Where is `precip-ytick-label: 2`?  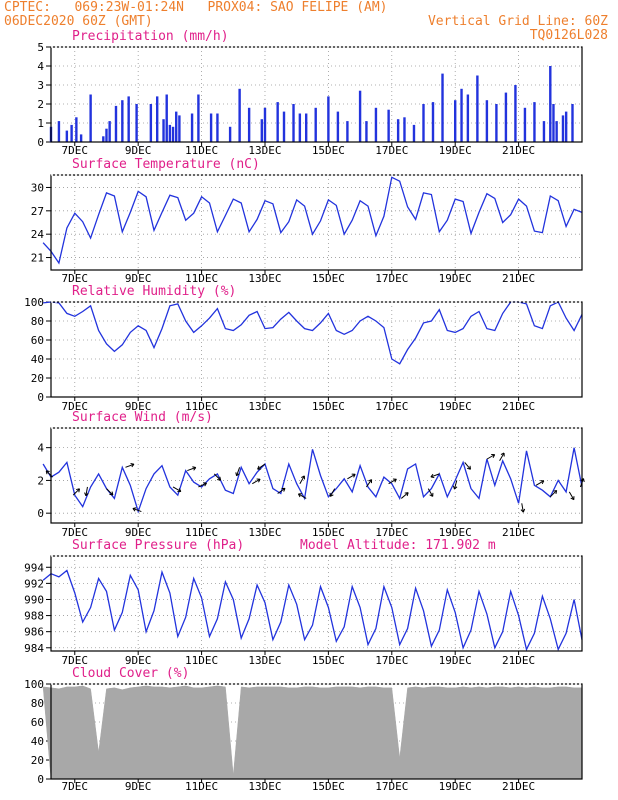 precip-ytick-label: 2 is located at coordinates (40, 104).